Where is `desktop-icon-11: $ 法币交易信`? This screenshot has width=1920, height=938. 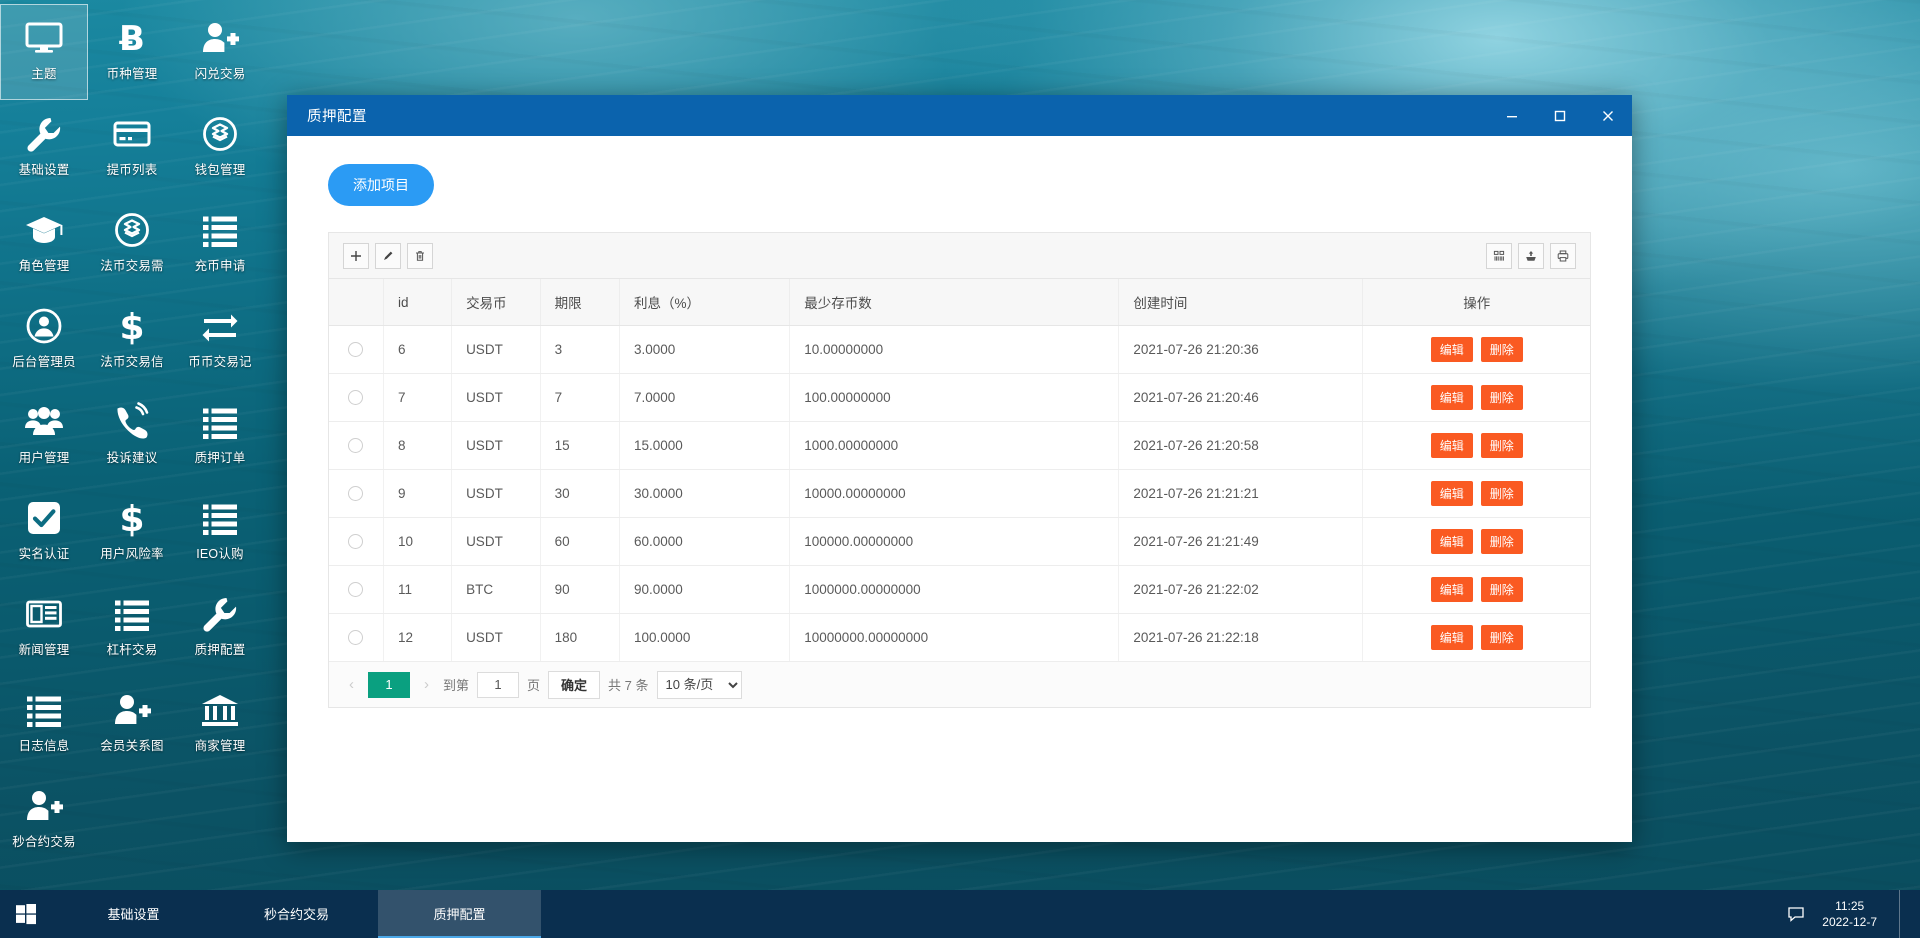
desktop-icon-11: $ 法币交易信 is located at coordinates (132, 340).